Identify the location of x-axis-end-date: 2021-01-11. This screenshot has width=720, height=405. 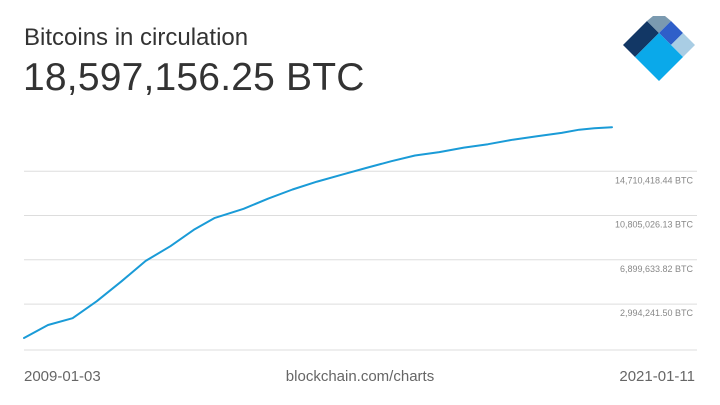
(657, 376).